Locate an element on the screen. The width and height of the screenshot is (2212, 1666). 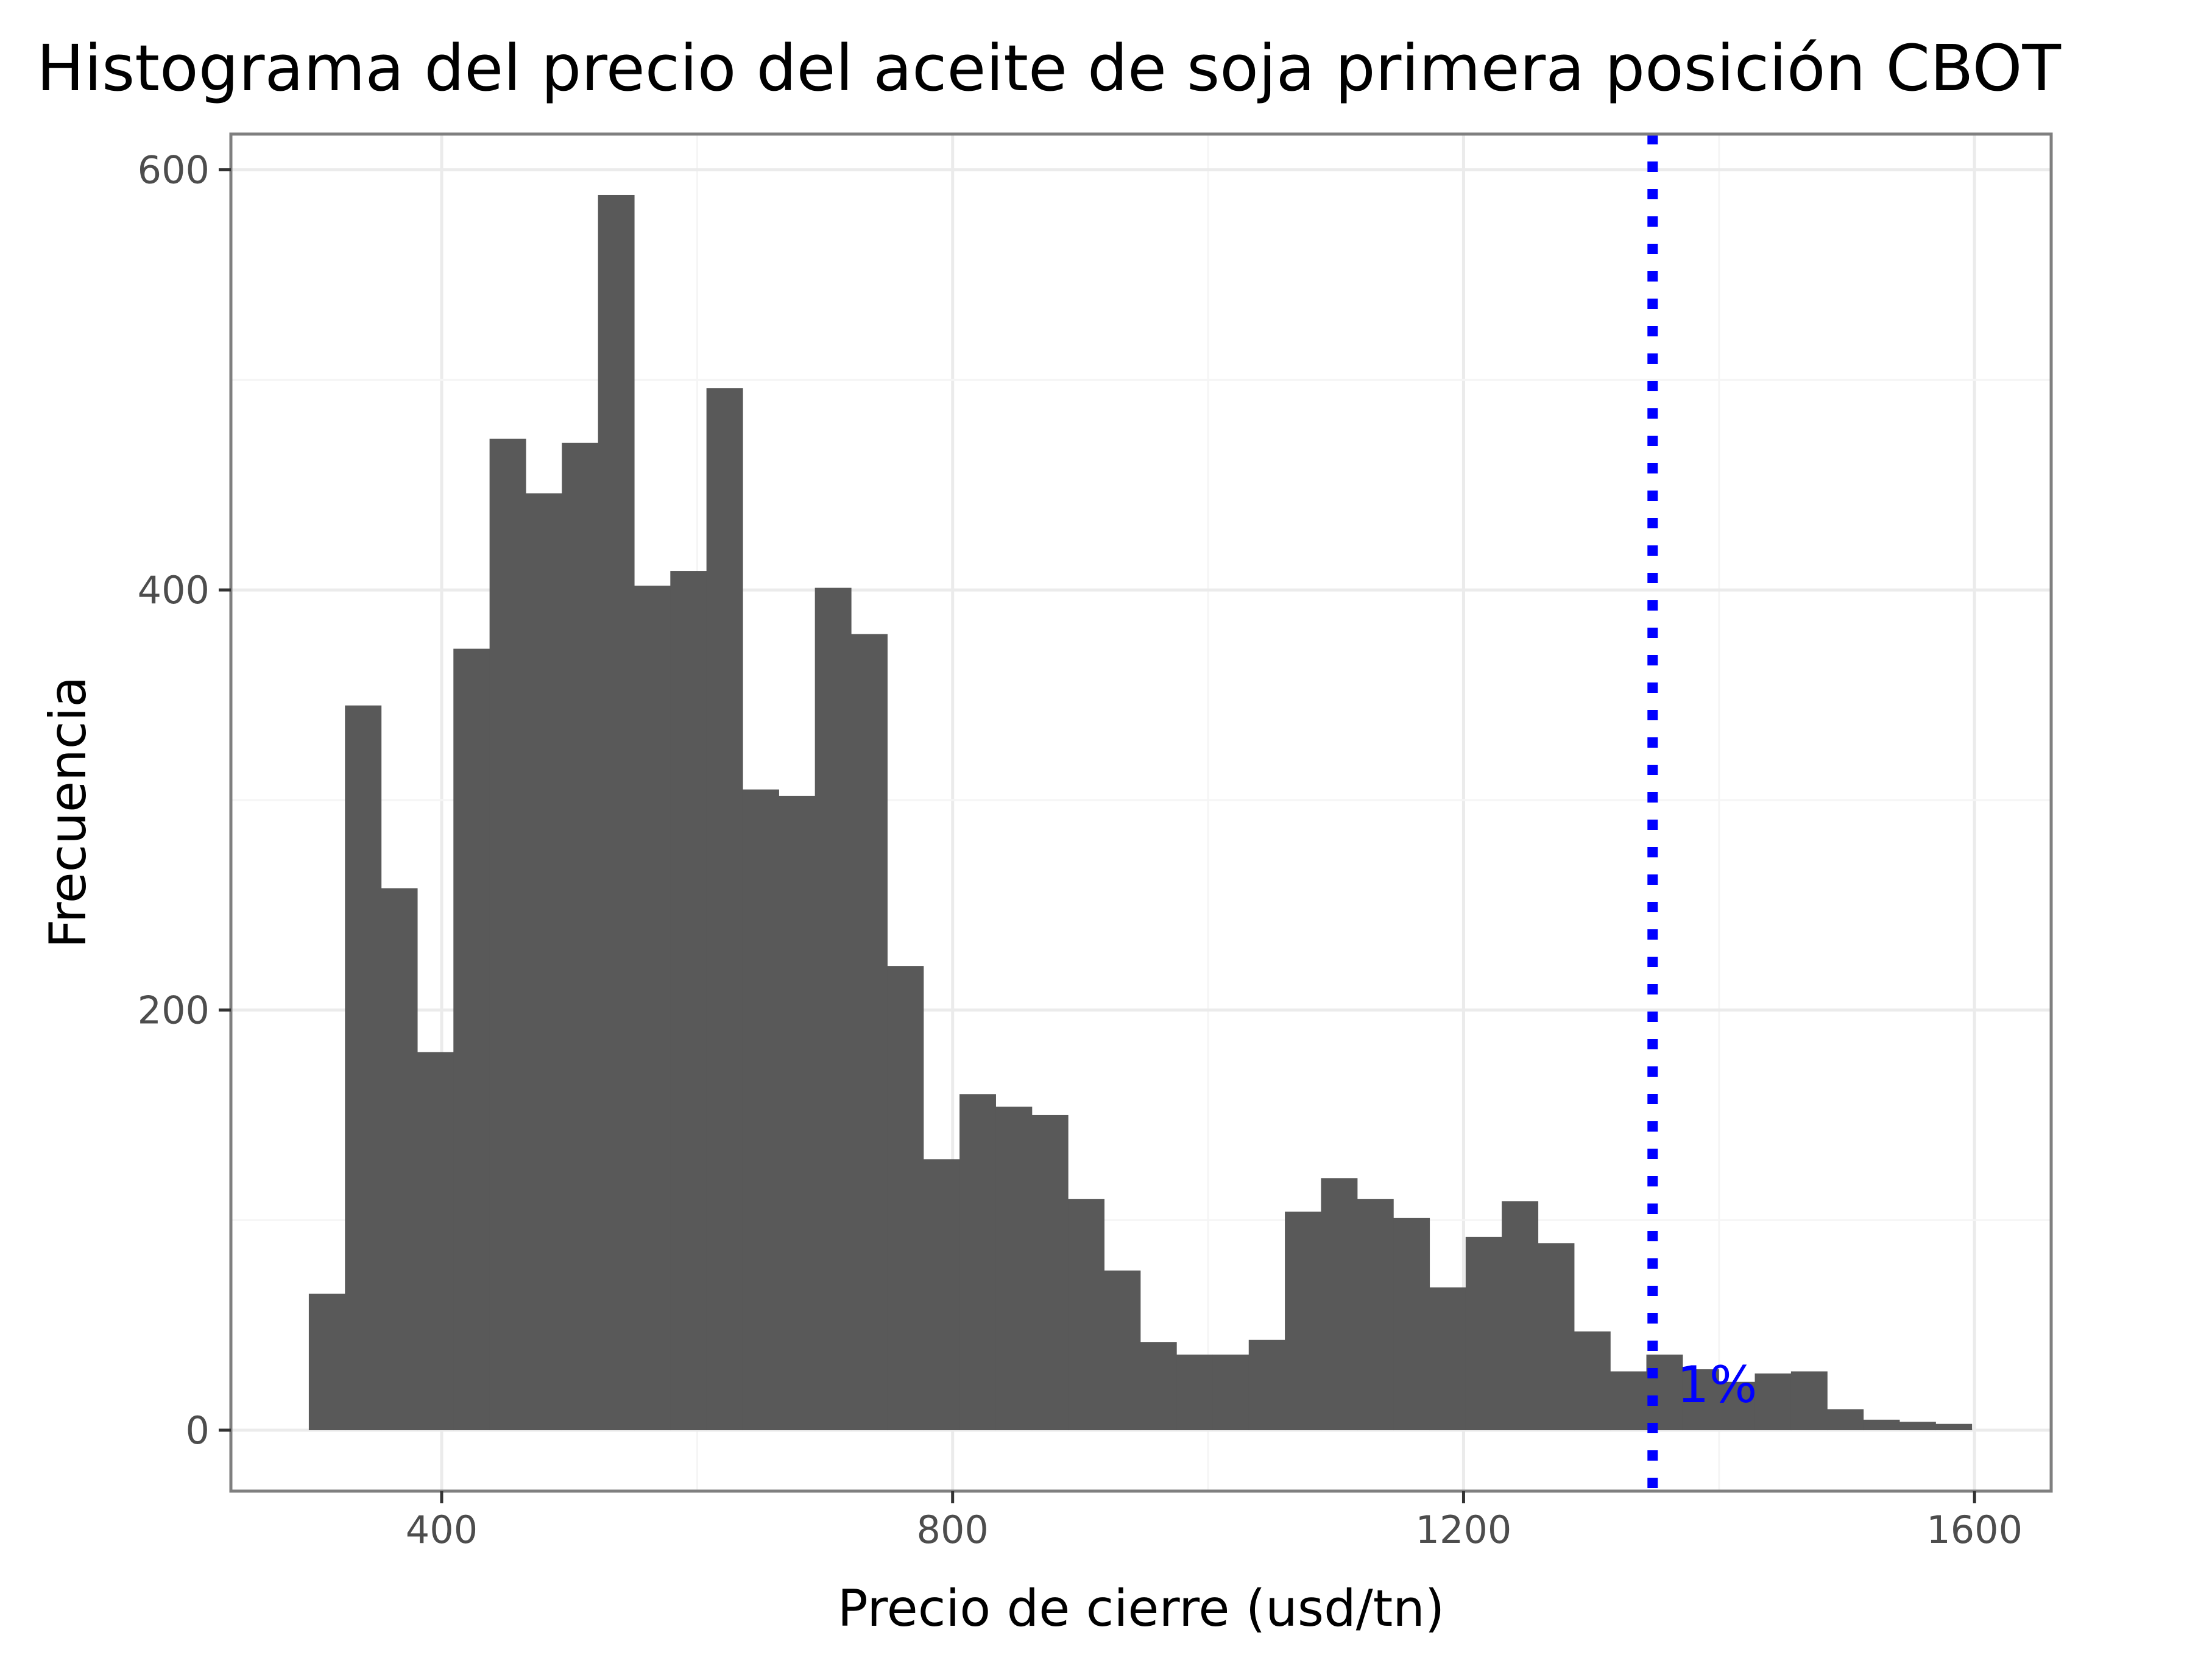
x-axis-title: Precio de cierre (usd/tn) is located at coordinates (1141, 1608).